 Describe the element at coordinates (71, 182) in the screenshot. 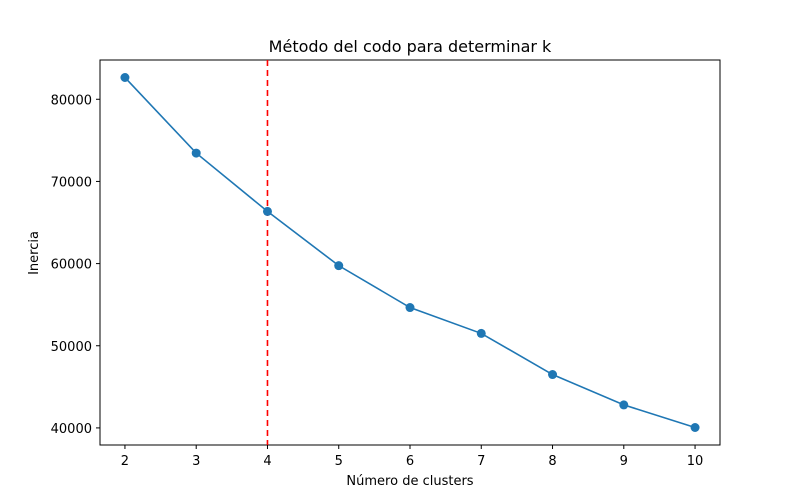

I see `y-tick-label: 70000` at that location.